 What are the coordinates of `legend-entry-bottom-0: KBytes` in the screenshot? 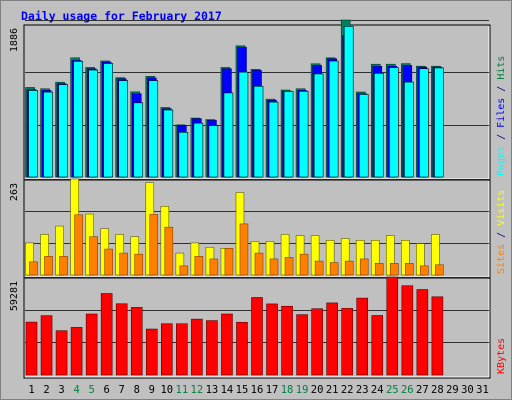 It's located at (501, 356).